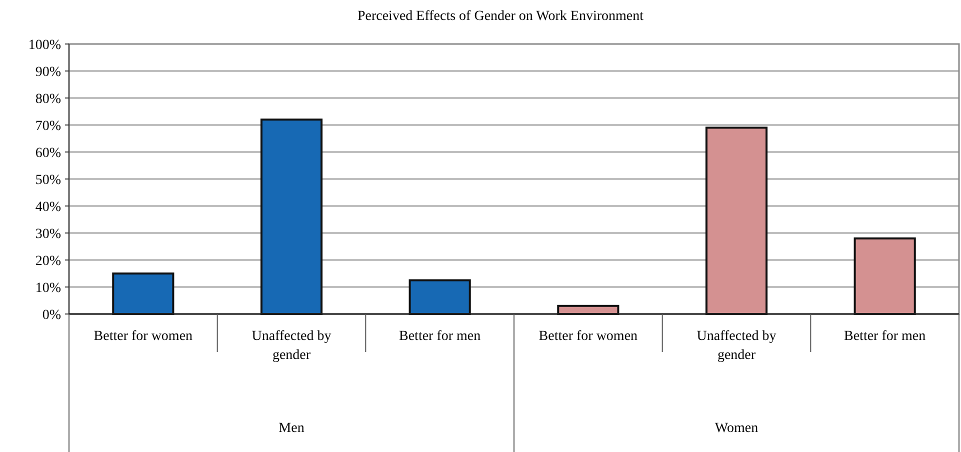  I want to click on y-tick-label: 60%, so click(48, 153).